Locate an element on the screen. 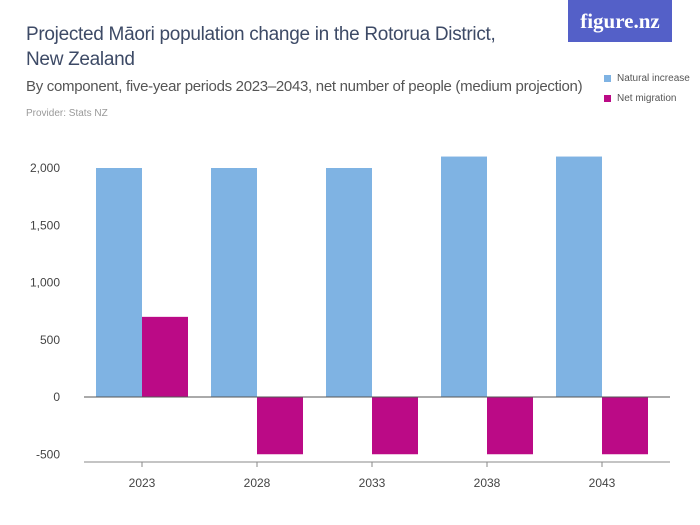  bar-net-migration-2033 is located at coordinates (395, 426).